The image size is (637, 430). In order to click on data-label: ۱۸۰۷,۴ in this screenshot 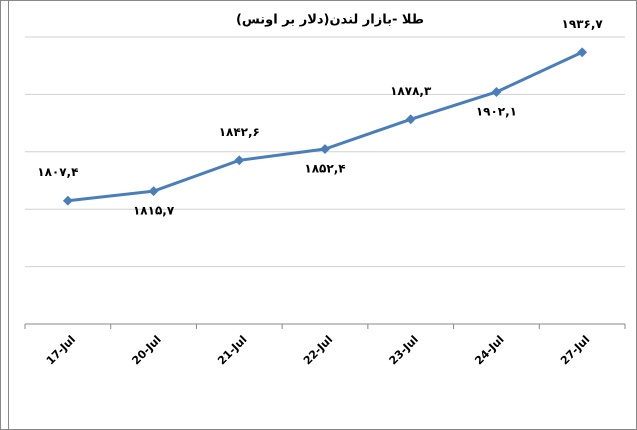, I will do `click(57, 172)`.